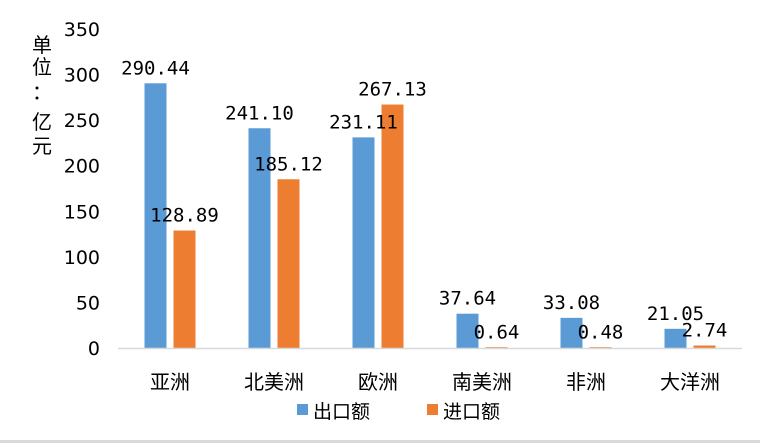  Describe the element at coordinates (42, 146) in the screenshot. I see `y-axis-label-char: 元` at that location.